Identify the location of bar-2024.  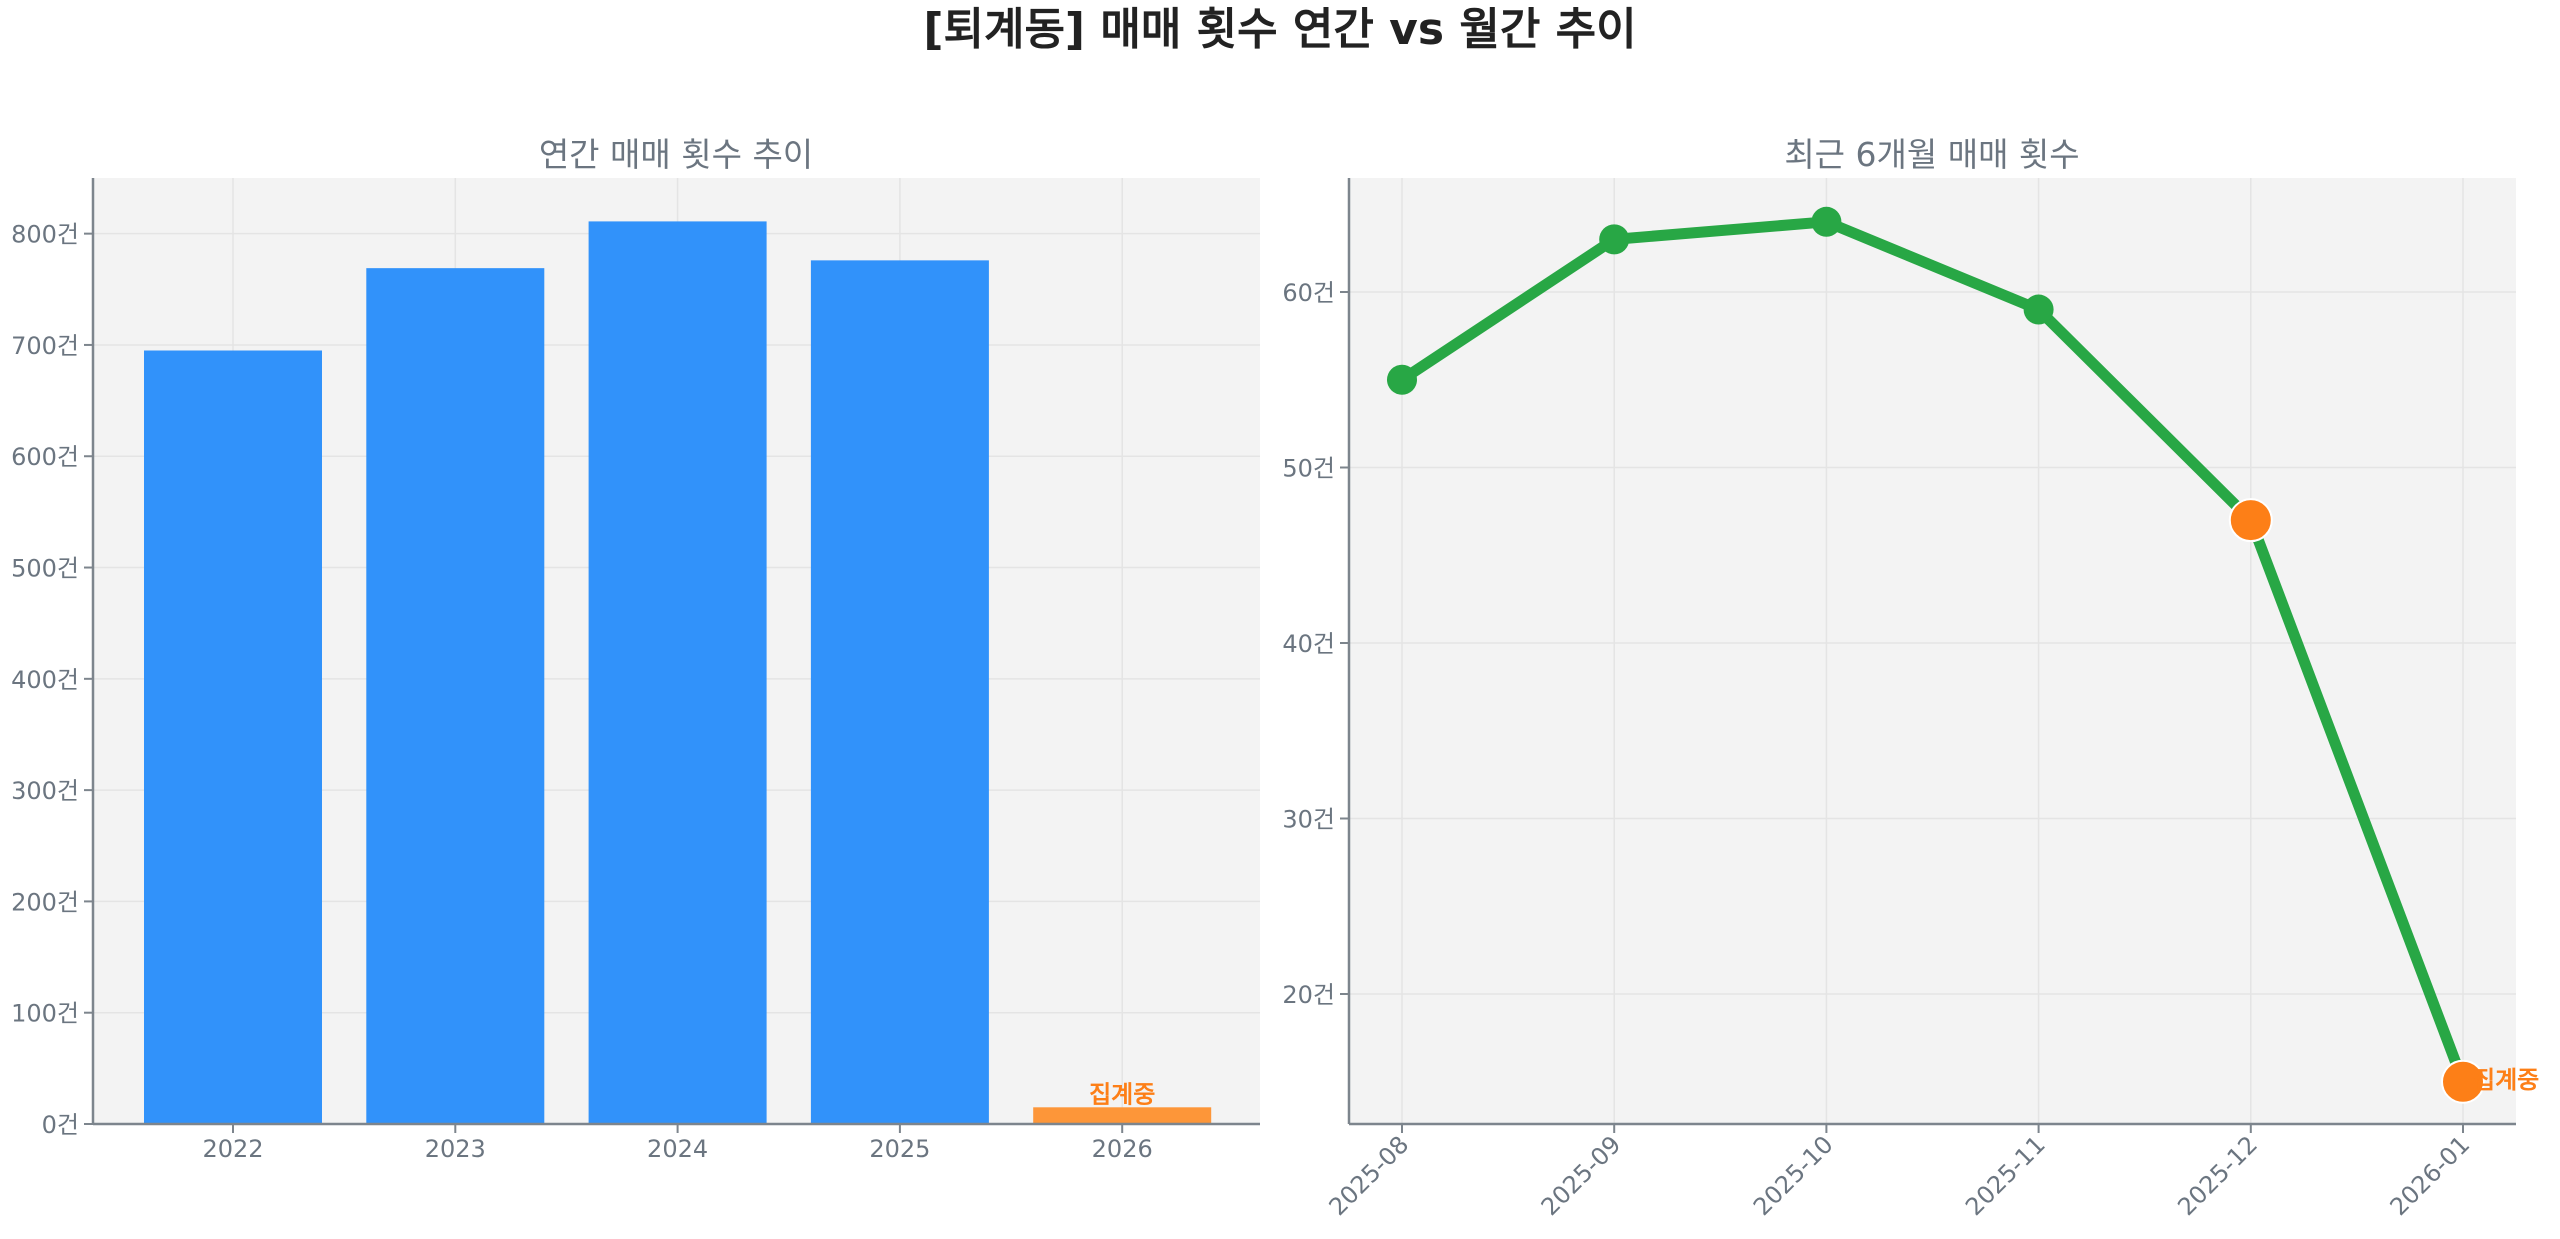
(677, 672).